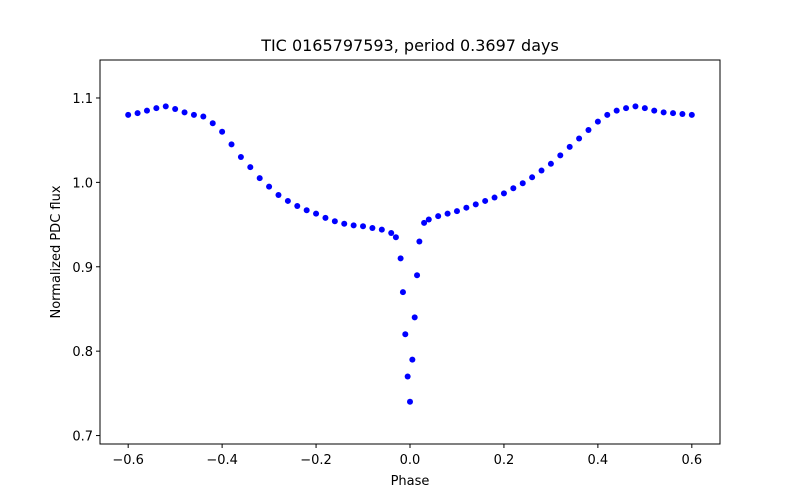  I want to click on y-tick-label: 1.0, so click(82, 183).